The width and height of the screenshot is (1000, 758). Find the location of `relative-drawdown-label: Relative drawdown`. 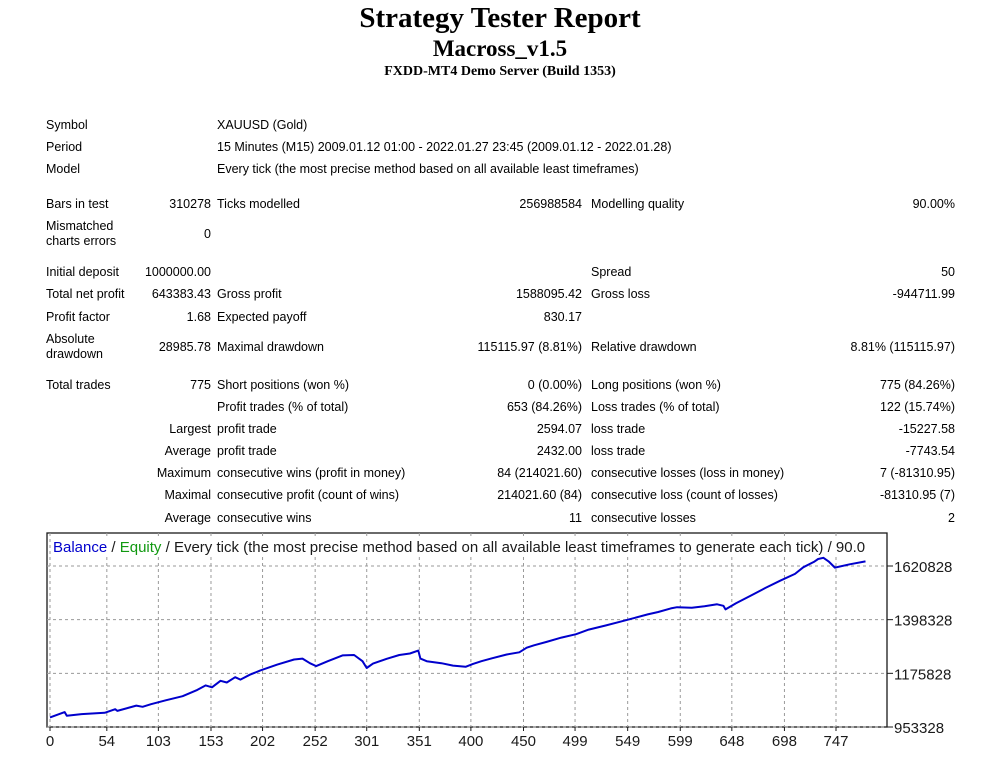

relative-drawdown-label: Relative drawdown is located at coordinates (644, 347).